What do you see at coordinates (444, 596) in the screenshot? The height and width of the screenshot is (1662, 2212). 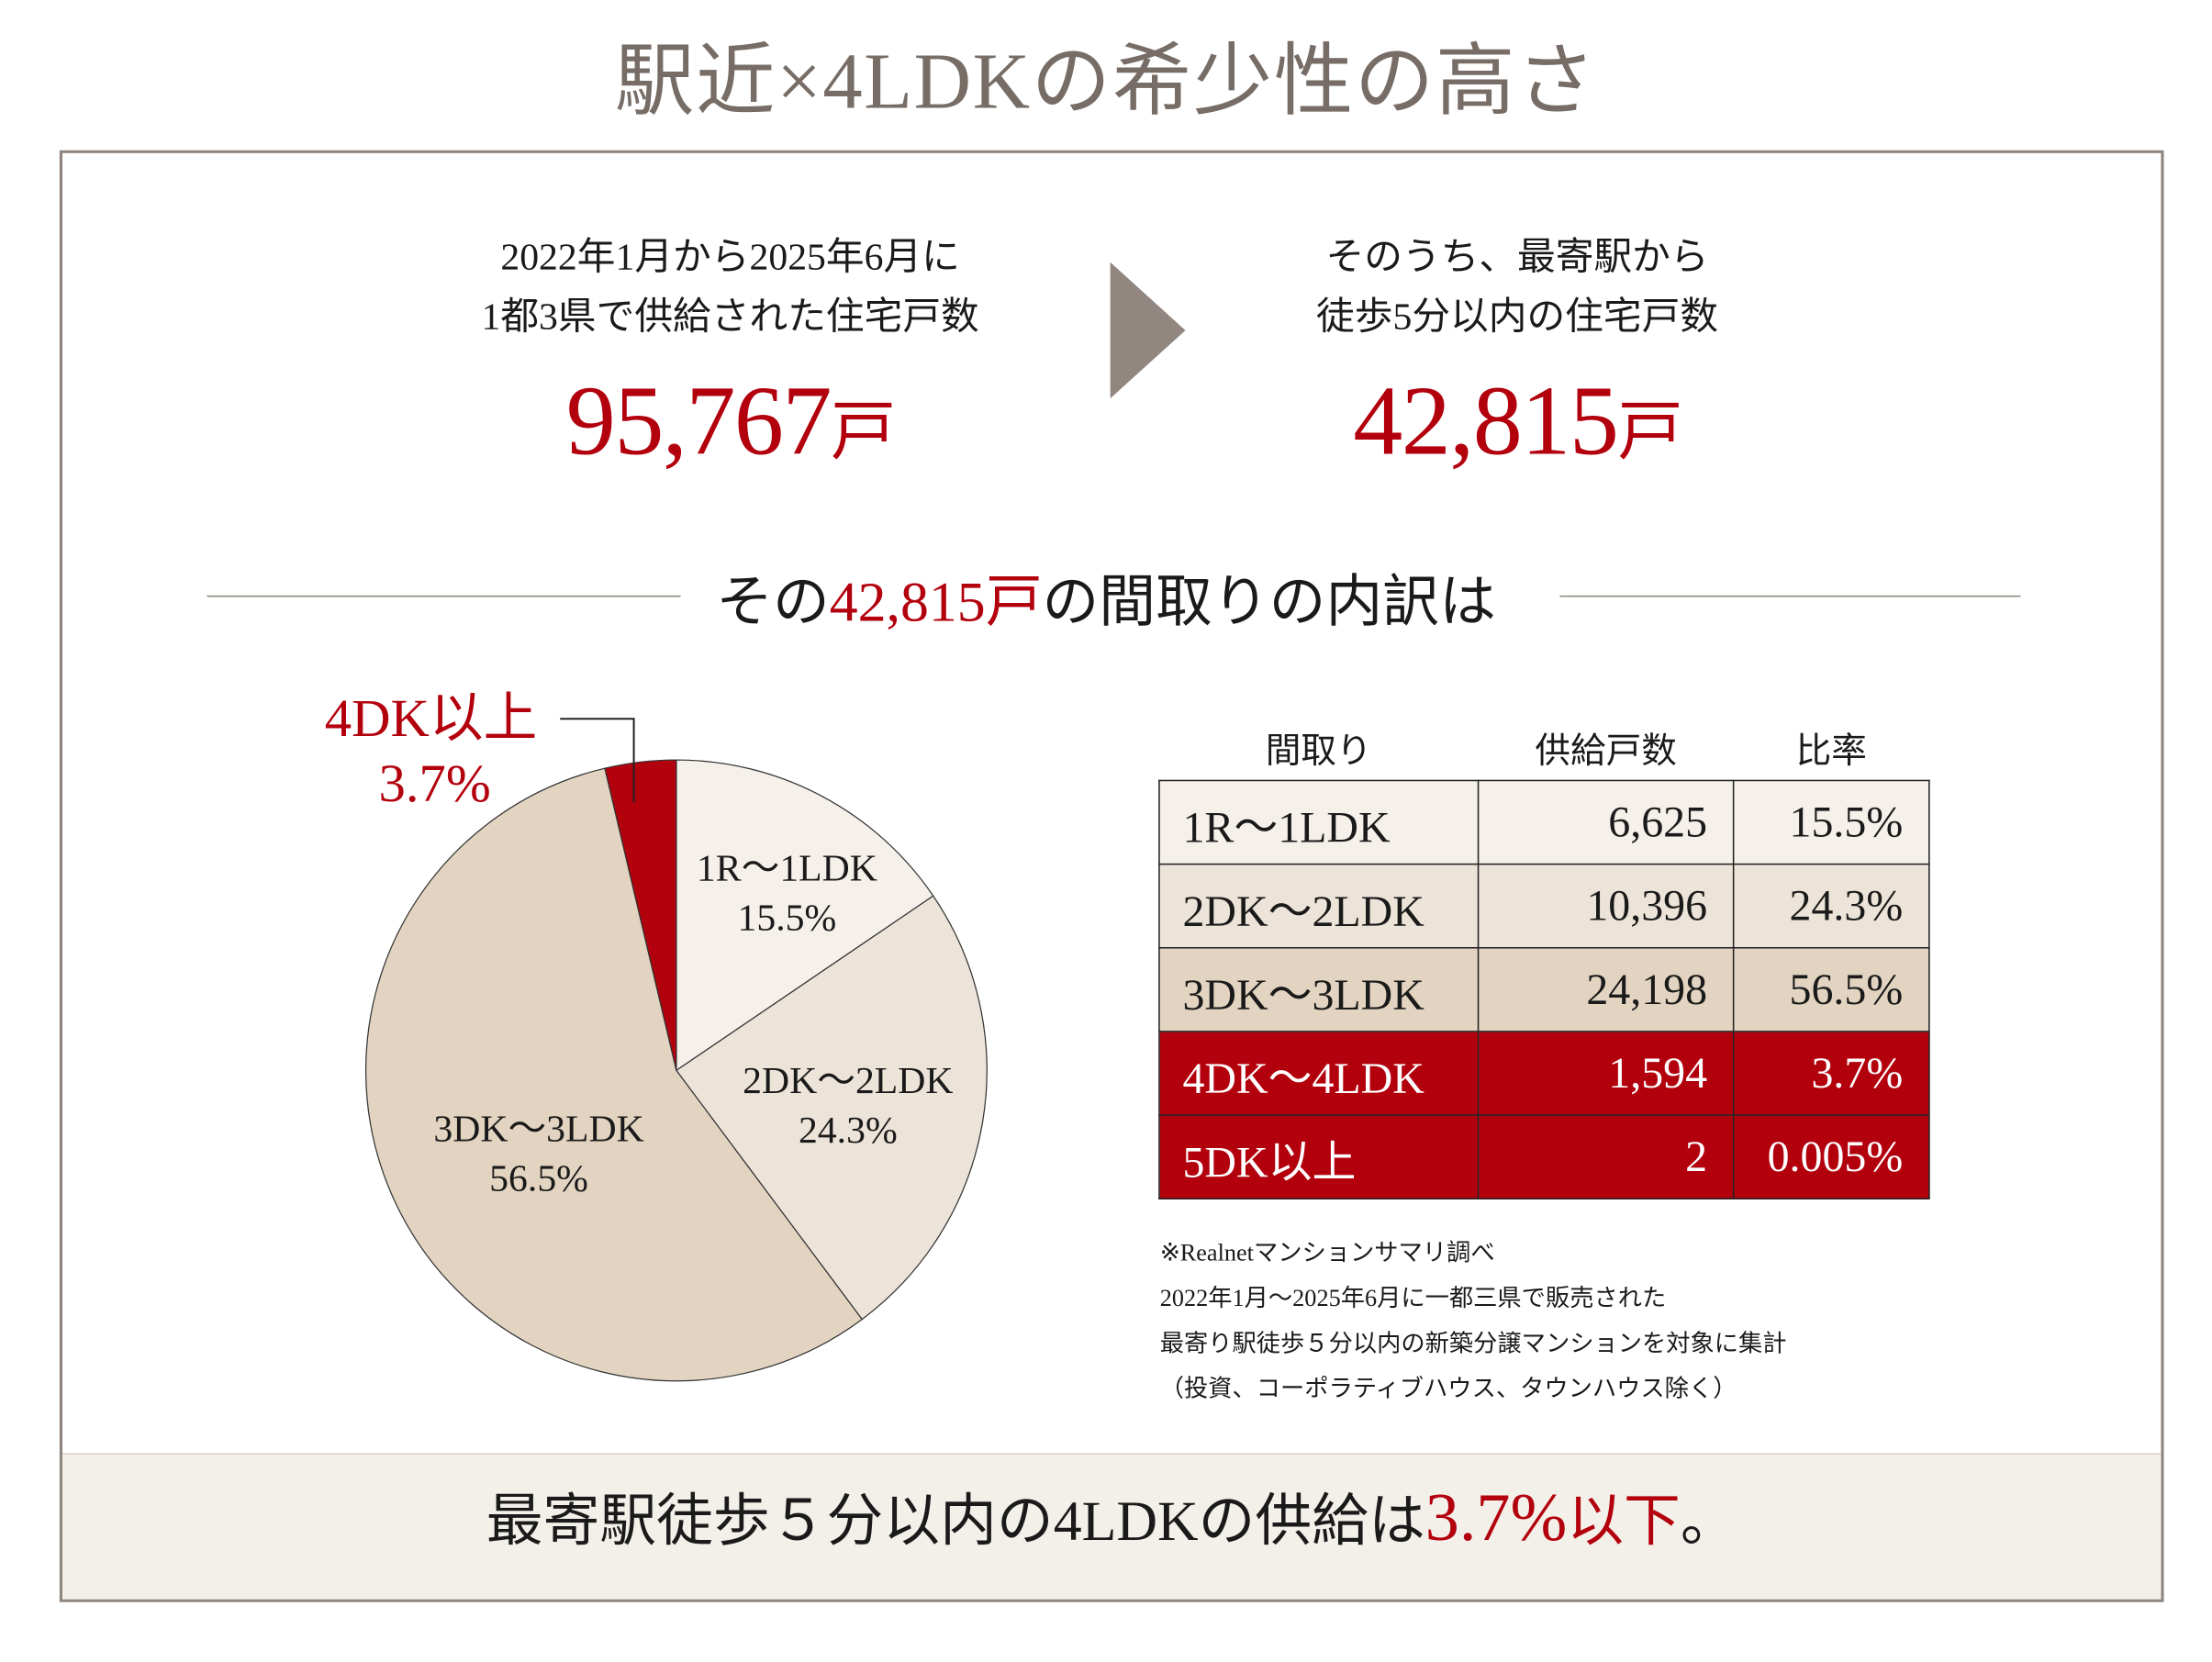 I see `divider-left` at bounding box center [444, 596].